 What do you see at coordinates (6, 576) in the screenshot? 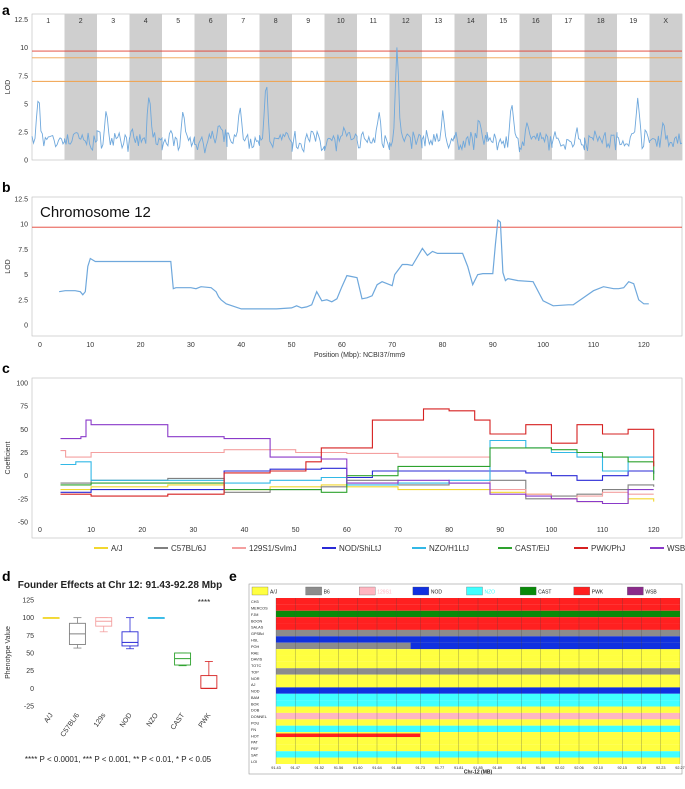
I see `panel-label-d: d` at bounding box center [6, 576].